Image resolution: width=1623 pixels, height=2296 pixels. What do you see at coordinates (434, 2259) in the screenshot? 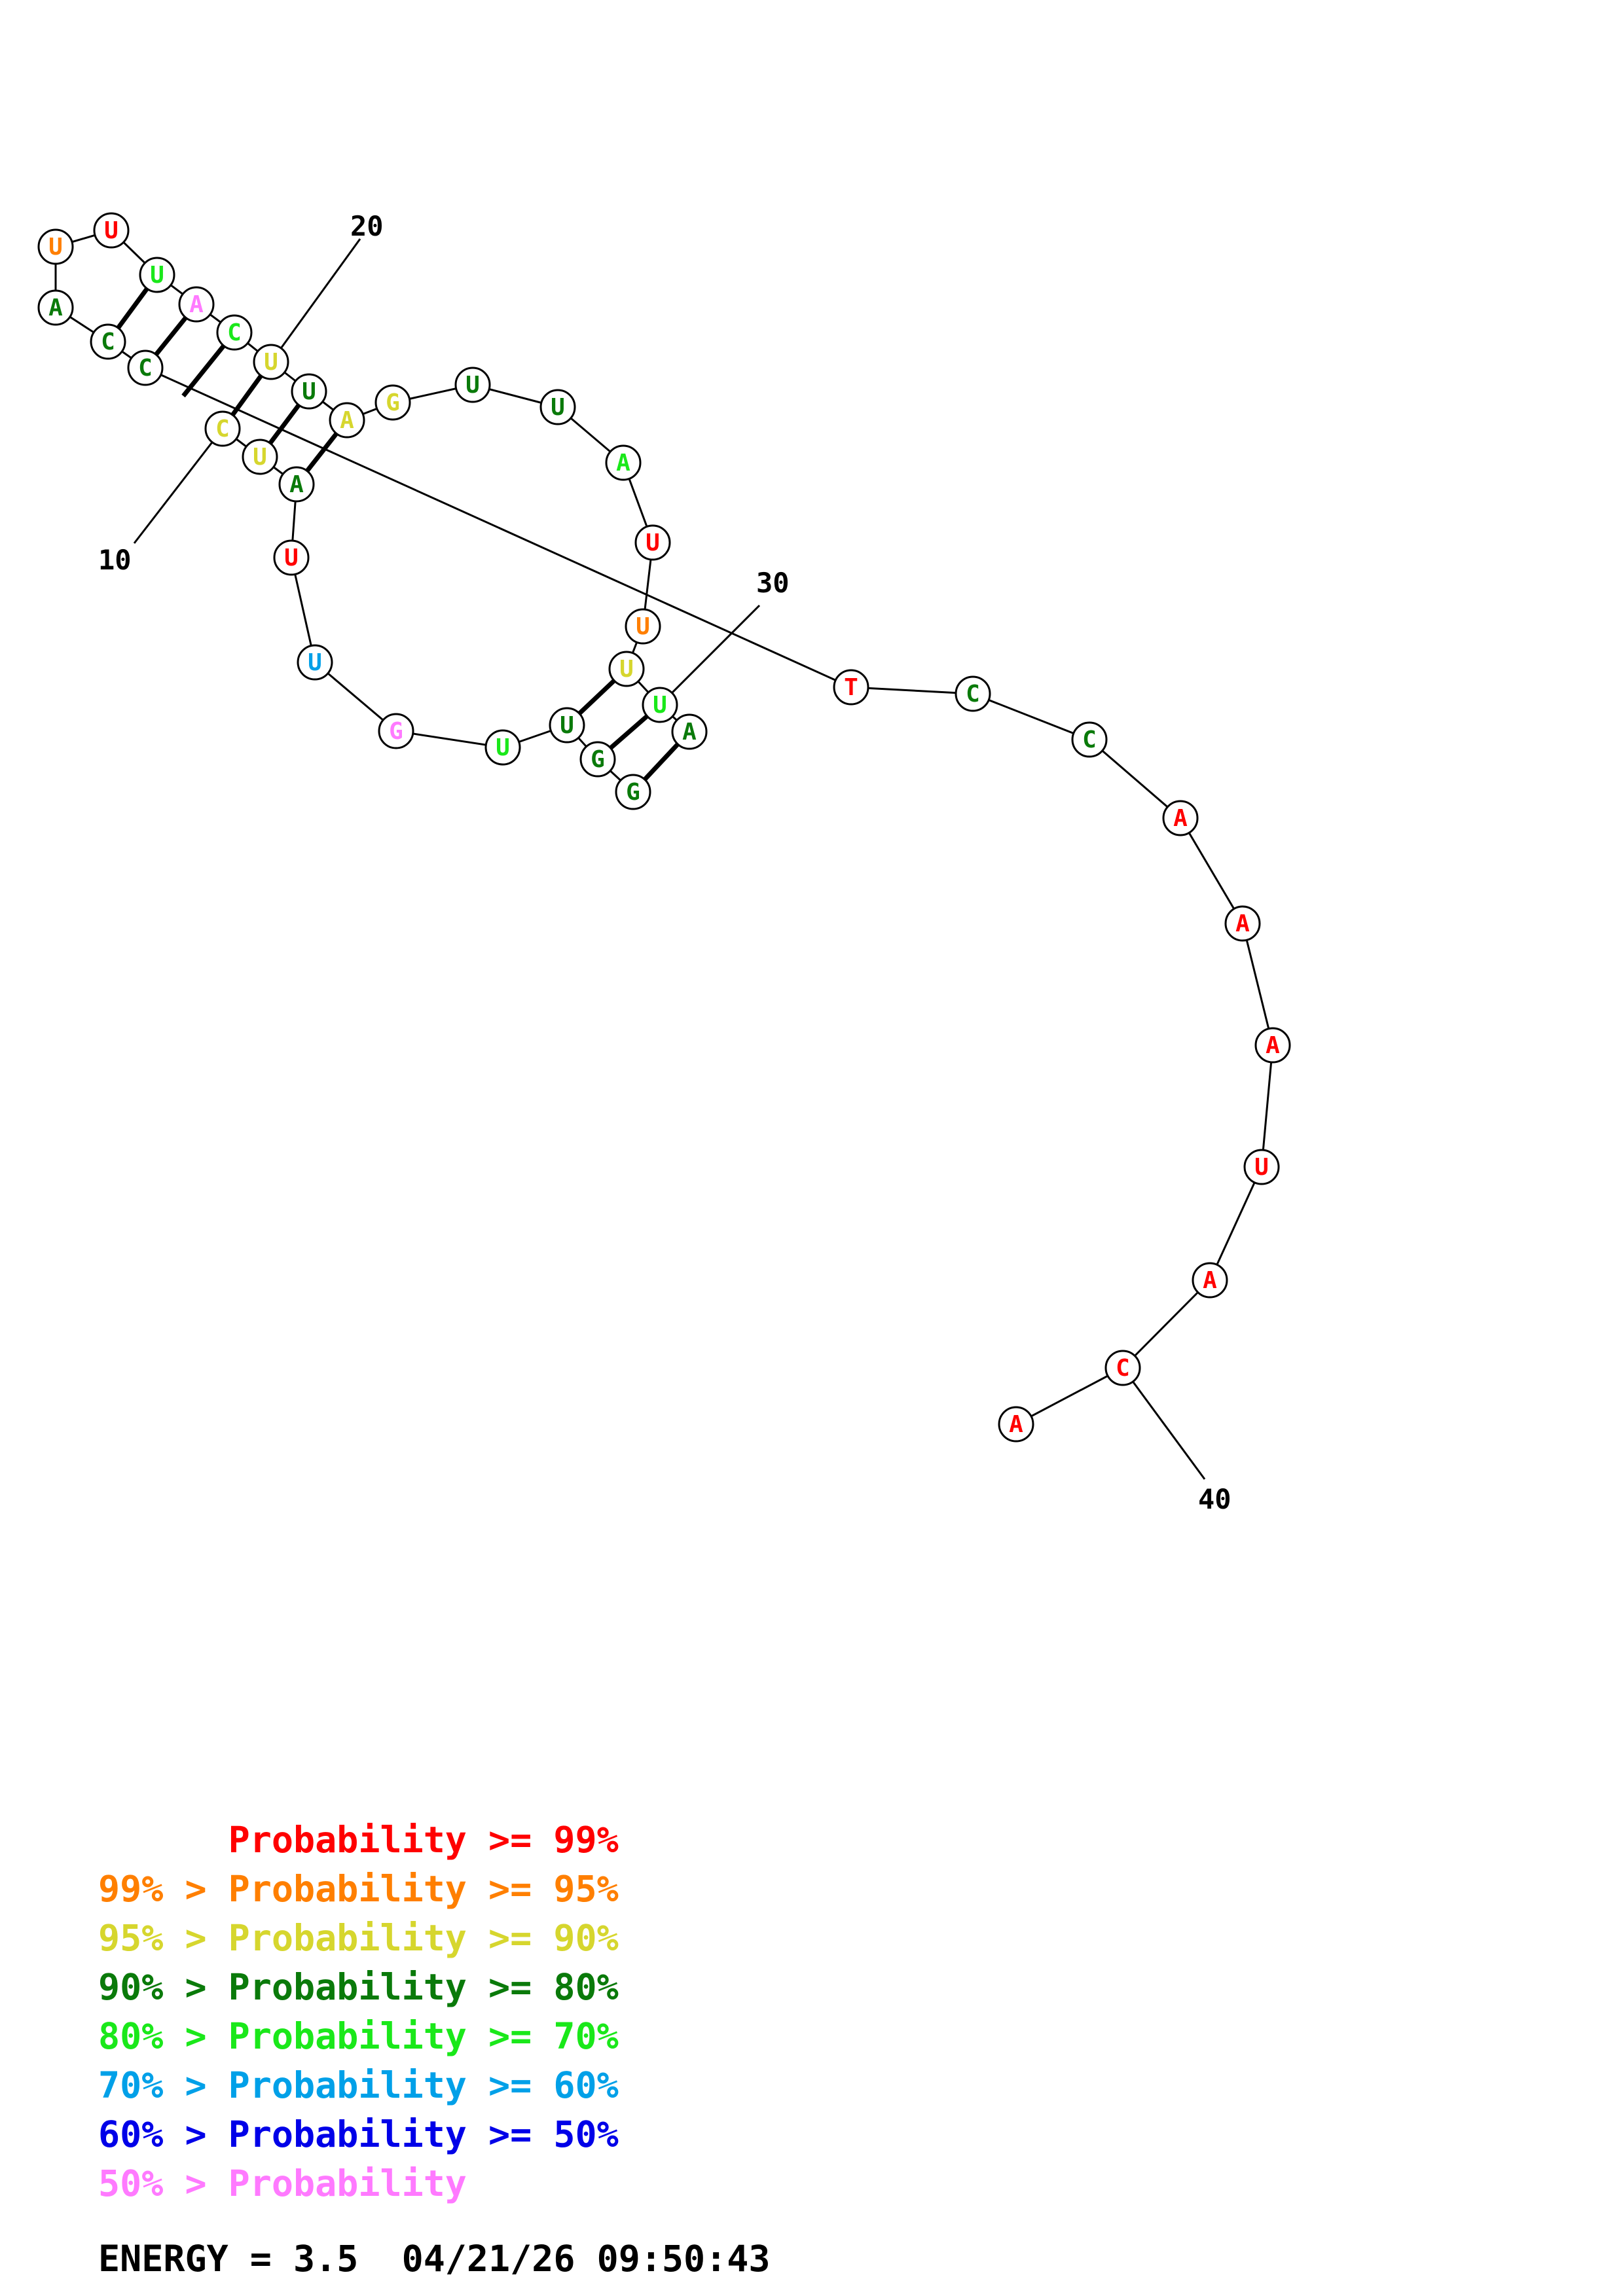
I see `energy-line: ENERGY = 3.5 04/21/26 09:50:43` at bounding box center [434, 2259].